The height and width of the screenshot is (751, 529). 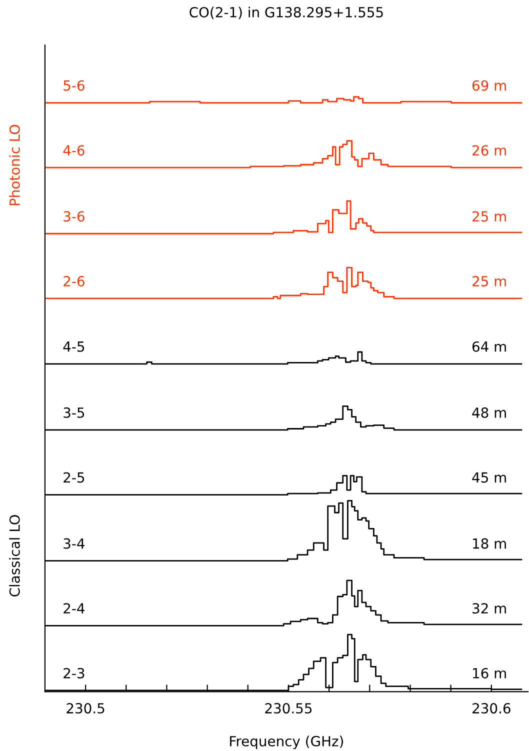 I want to click on x-tick-label: 230.5, so click(x=85, y=708).